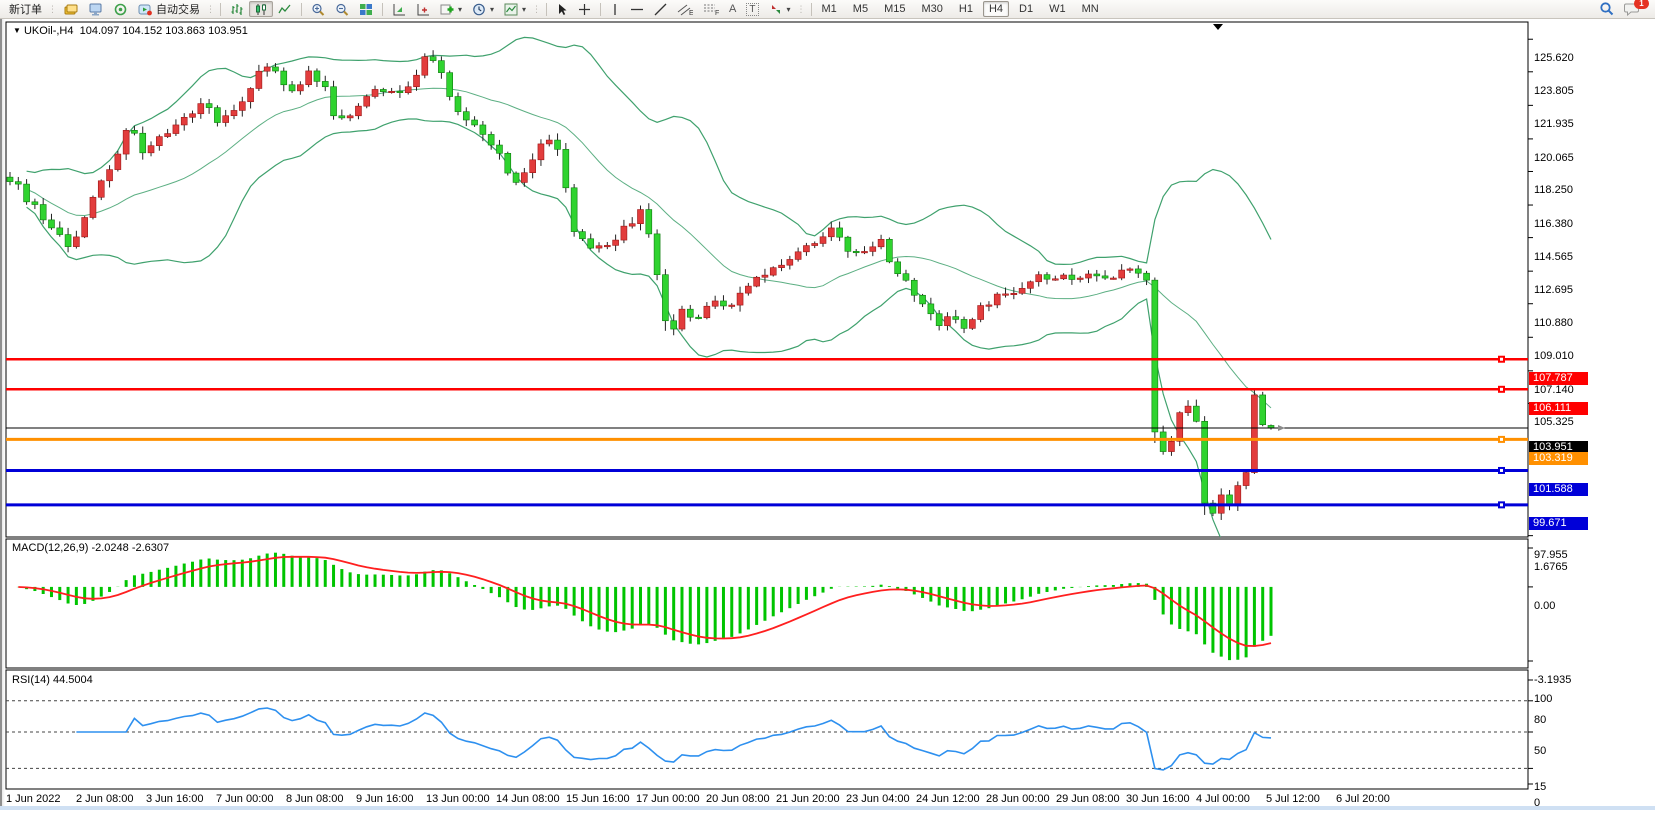  I want to click on timeframe-button-m5: M5, so click(860, 9).